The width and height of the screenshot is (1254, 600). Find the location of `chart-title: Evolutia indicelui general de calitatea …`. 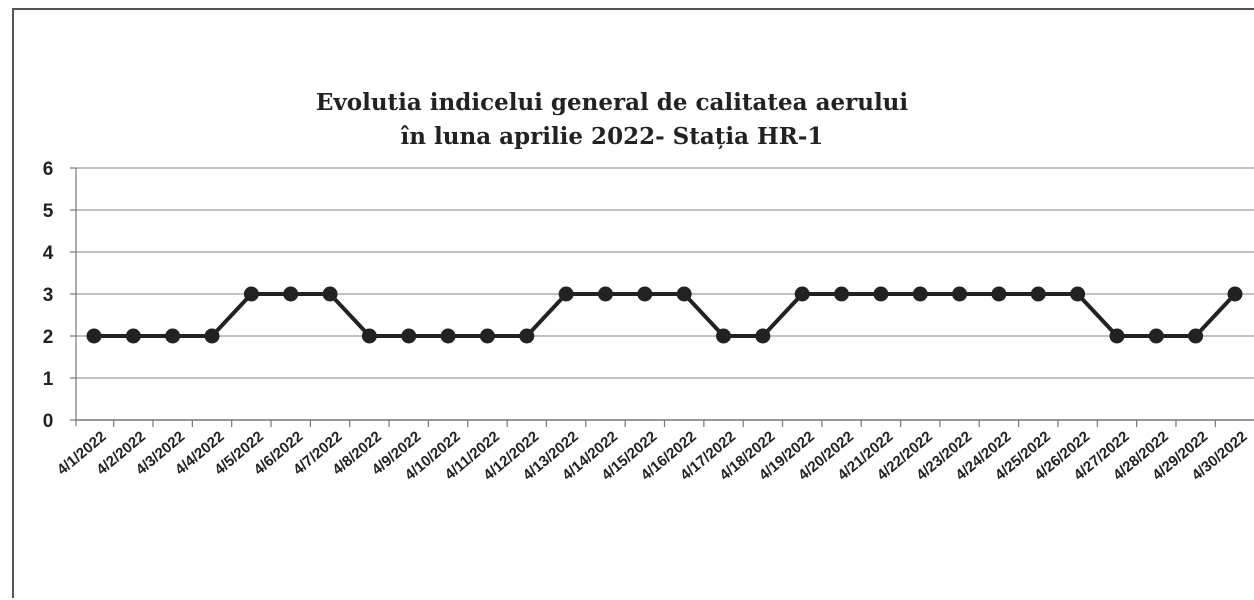

chart-title: Evolutia indicelui general de calitatea … is located at coordinates (612, 102).